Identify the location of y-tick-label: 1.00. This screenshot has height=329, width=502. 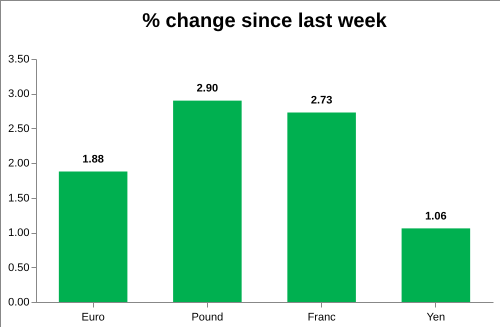
(19, 233).